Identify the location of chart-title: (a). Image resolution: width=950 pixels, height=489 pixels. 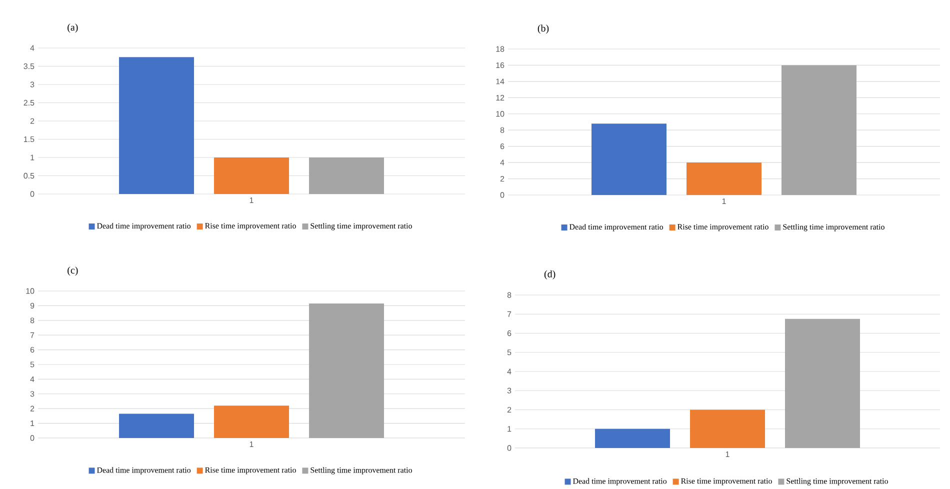
(73, 28).